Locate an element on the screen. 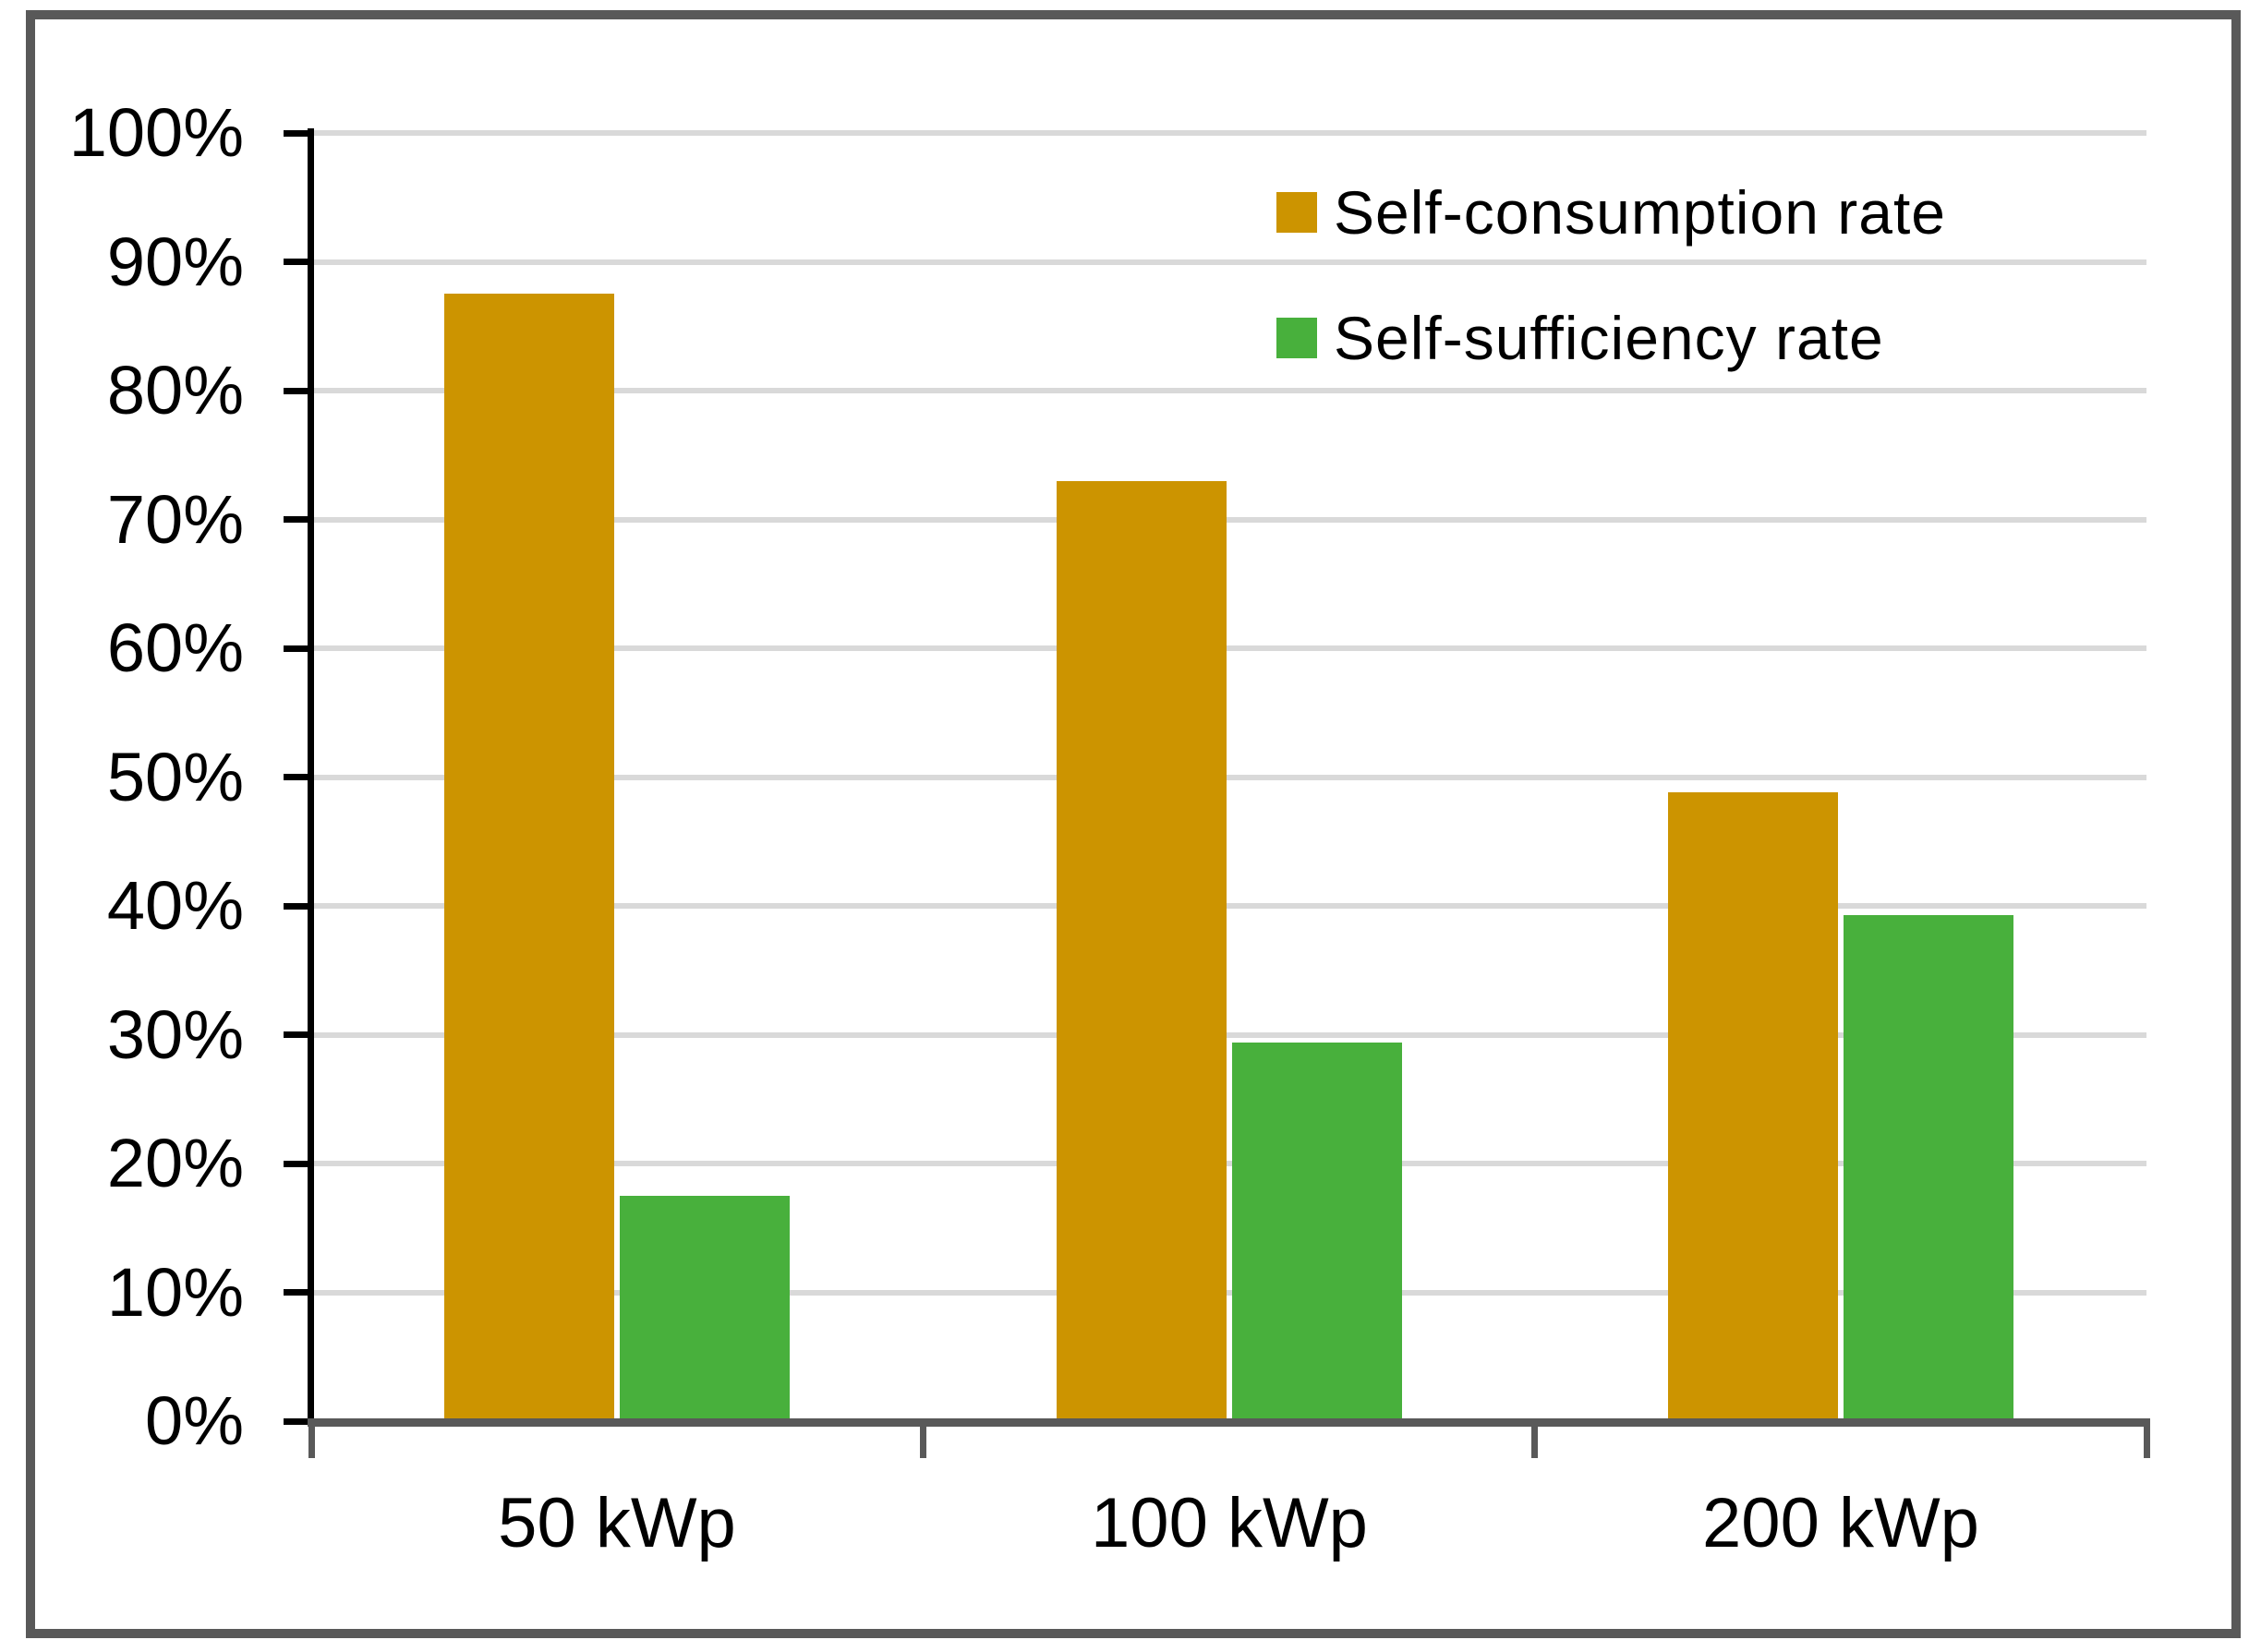  y-axis-label-60-percent: 60% is located at coordinates (175, 647).